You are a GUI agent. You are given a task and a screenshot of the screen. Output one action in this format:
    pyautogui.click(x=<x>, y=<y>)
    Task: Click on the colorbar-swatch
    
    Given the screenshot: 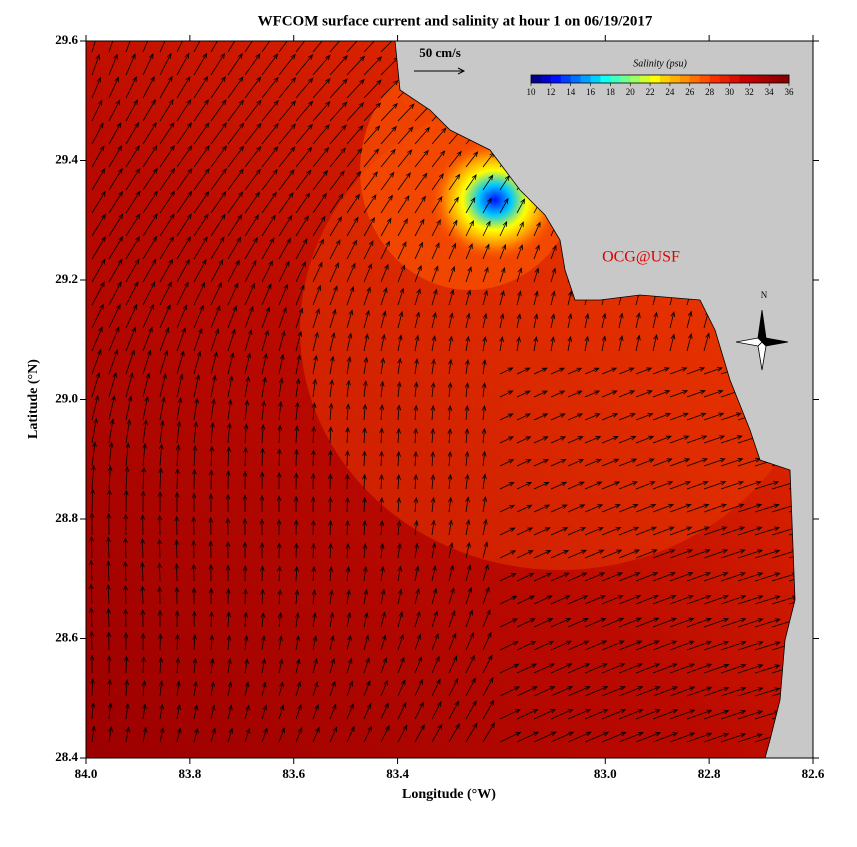 What is the action you would take?
    pyautogui.click(x=556, y=79)
    